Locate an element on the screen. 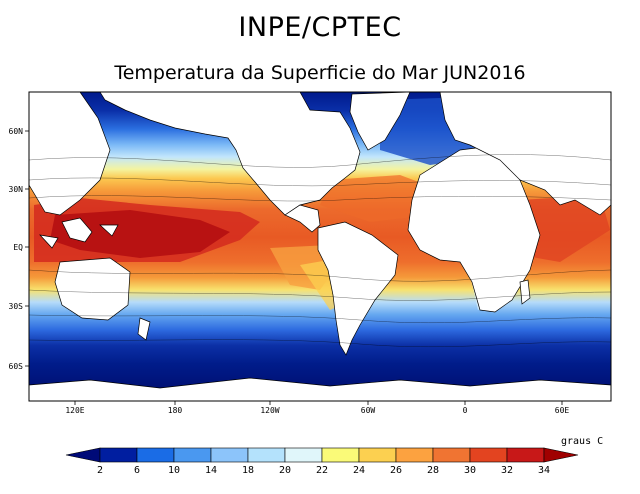  colorbar-label: 6 is located at coordinates (137, 470).